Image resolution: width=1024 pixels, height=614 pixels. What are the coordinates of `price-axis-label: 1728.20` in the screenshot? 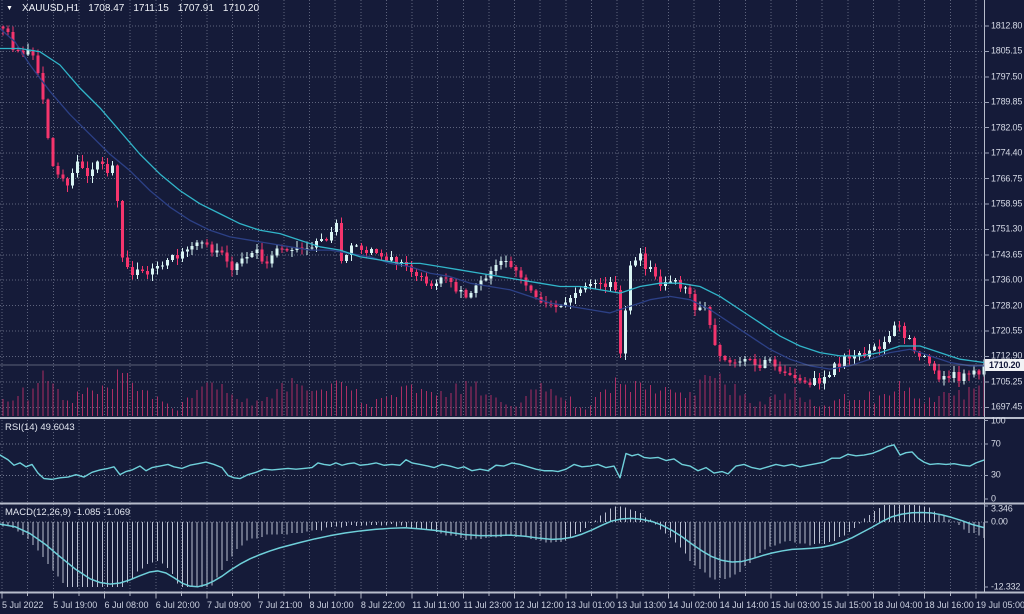 It's located at (1007, 305).